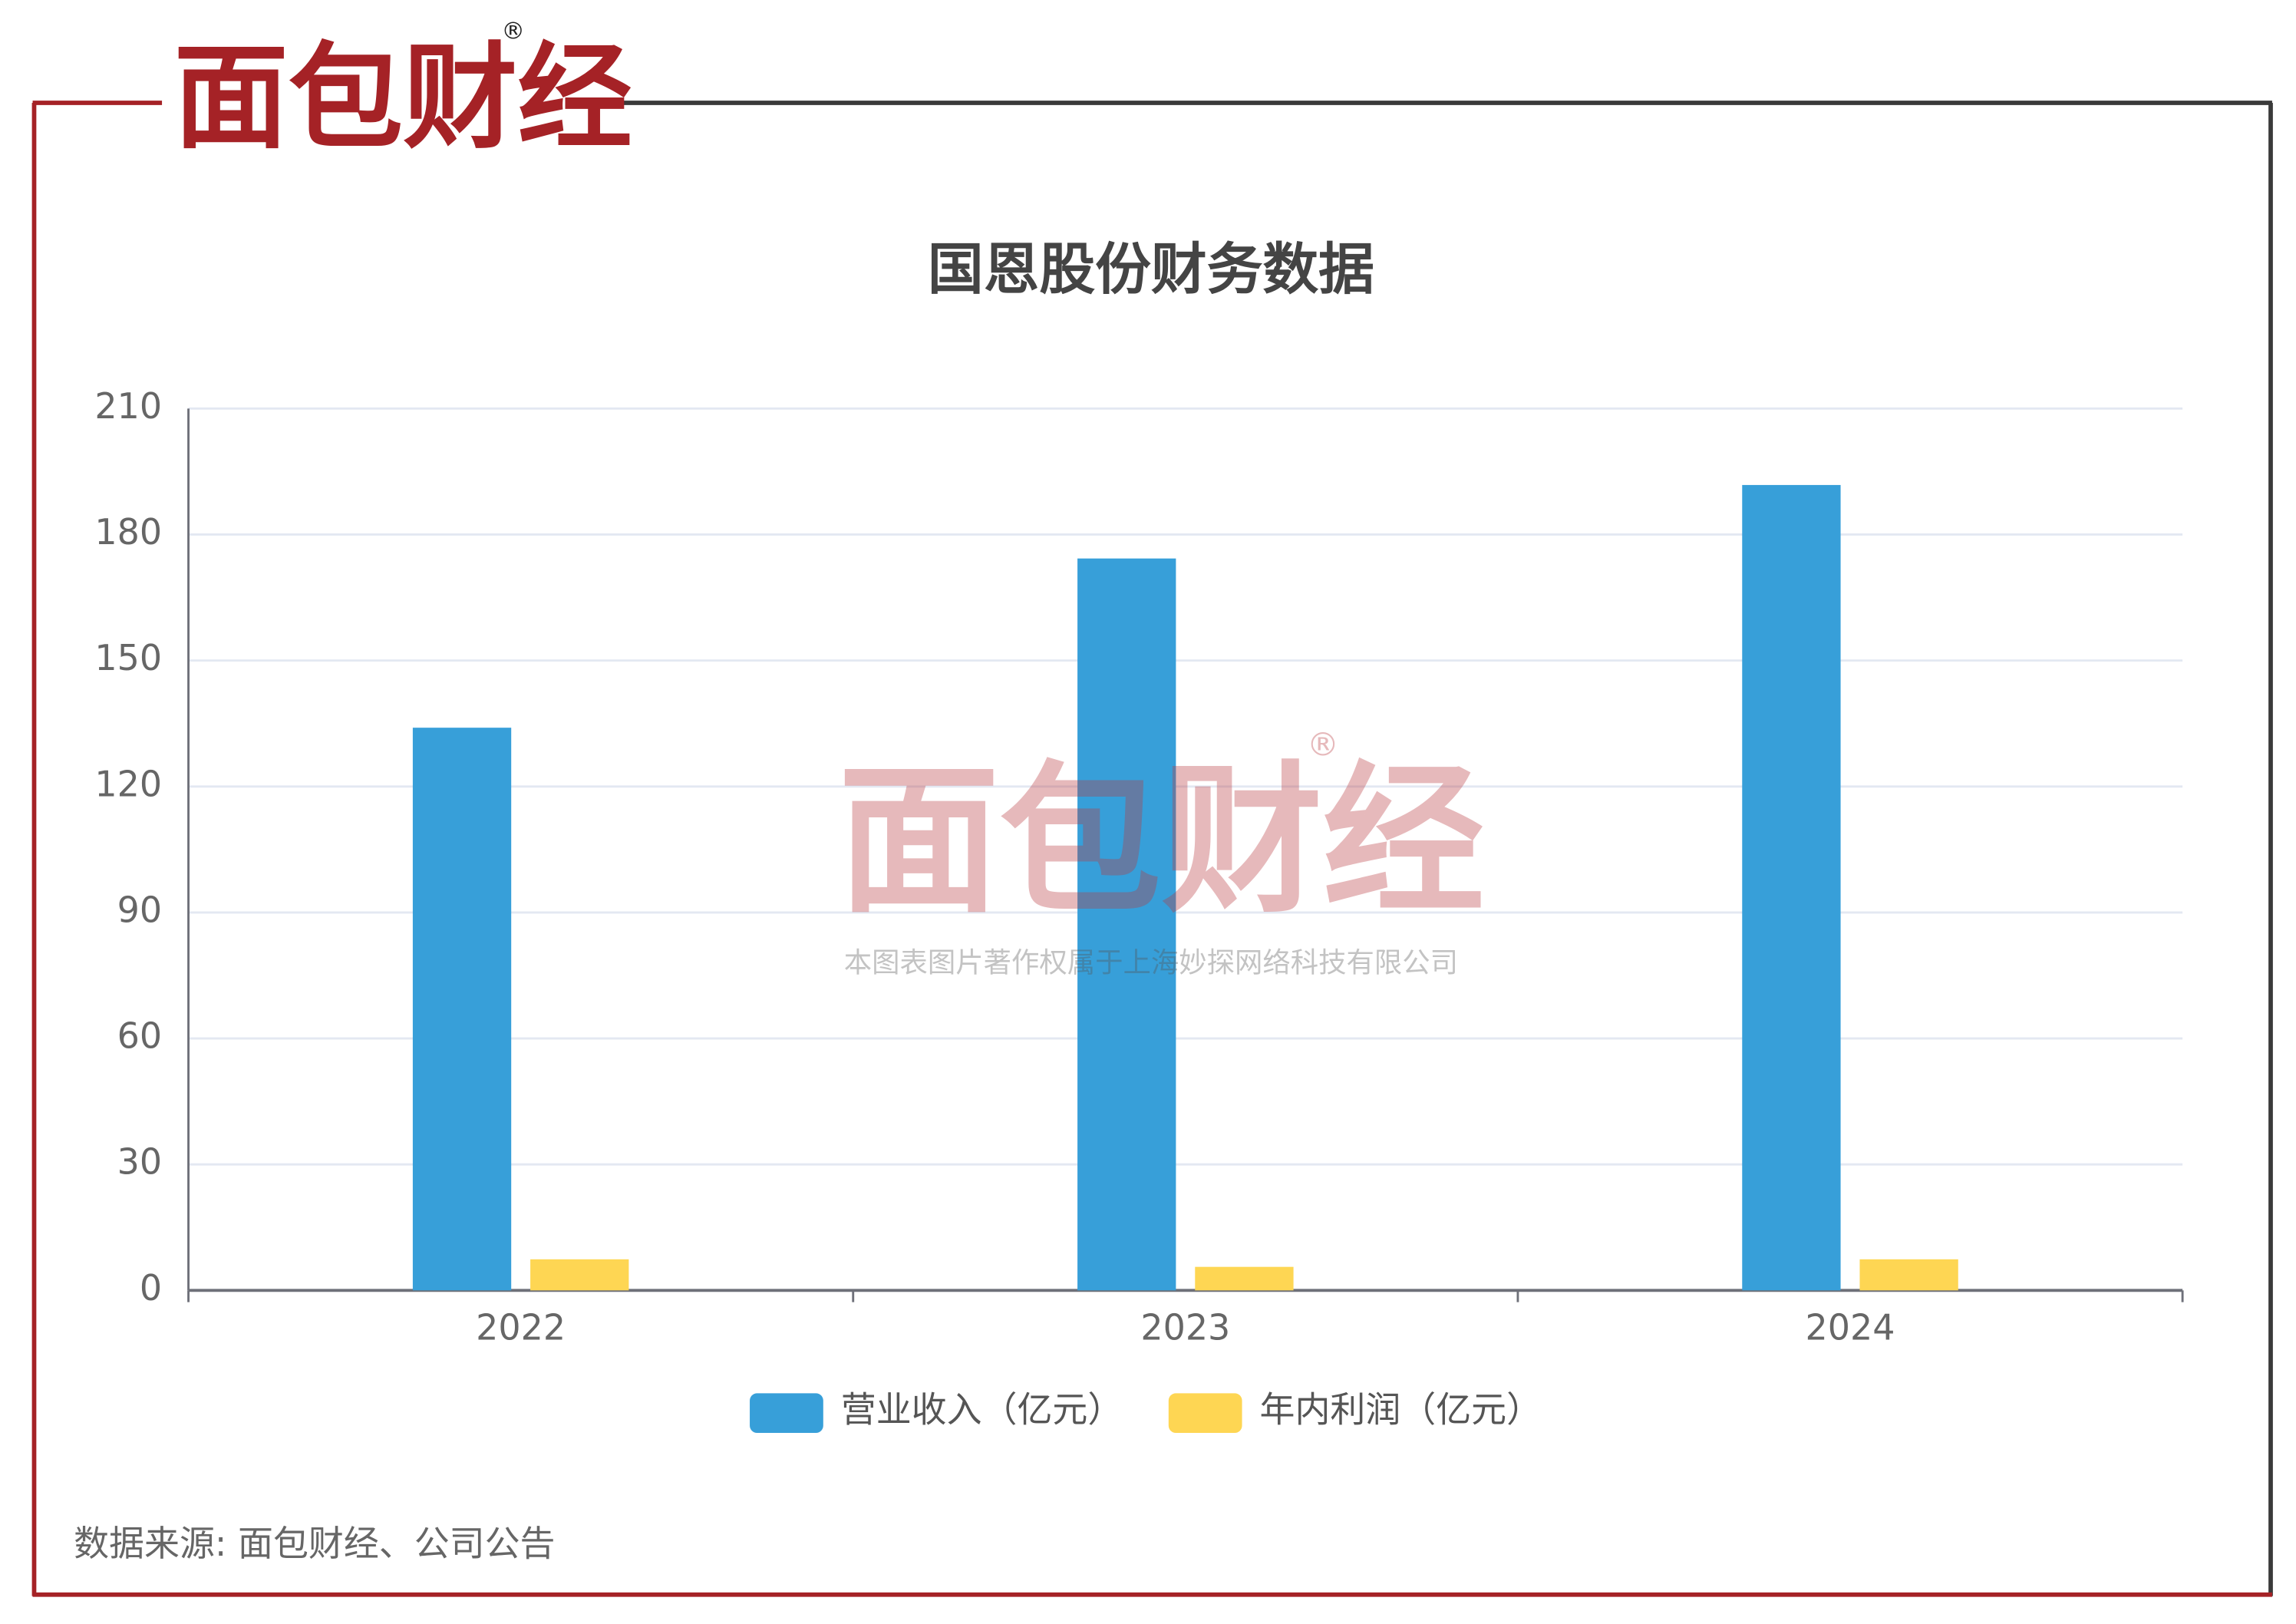 This screenshot has width=2296, height=1624. Describe the element at coordinates (128, 657) in the screenshot. I see `y-tick-label: 150` at that location.